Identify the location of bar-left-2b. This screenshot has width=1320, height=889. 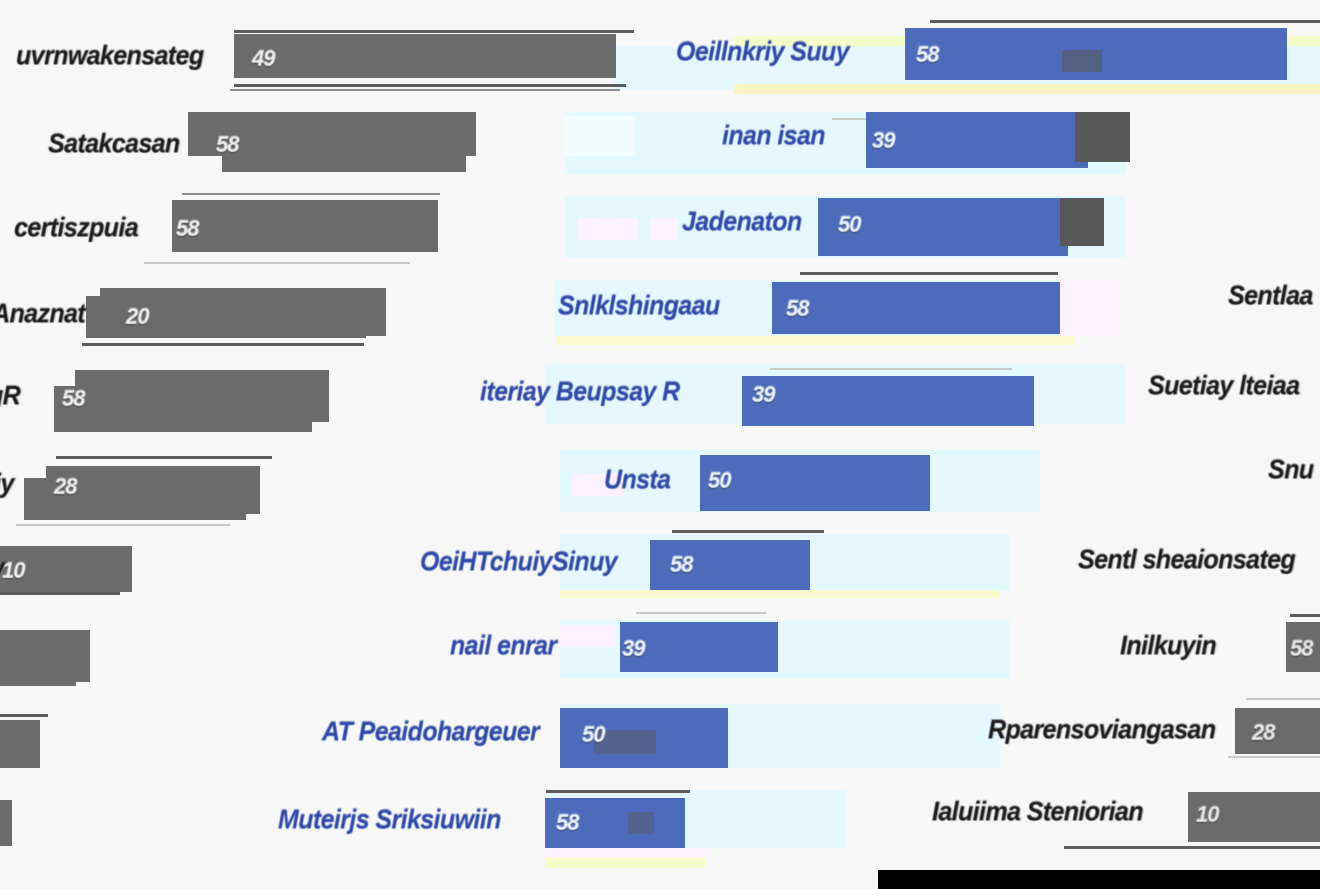
(344, 142).